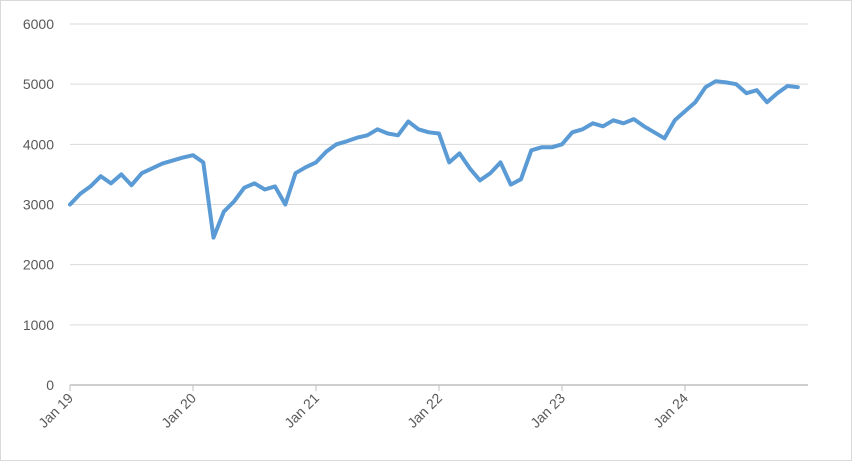  What do you see at coordinates (38, 325) in the screenshot?
I see `y-tick-label: 1000` at bounding box center [38, 325].